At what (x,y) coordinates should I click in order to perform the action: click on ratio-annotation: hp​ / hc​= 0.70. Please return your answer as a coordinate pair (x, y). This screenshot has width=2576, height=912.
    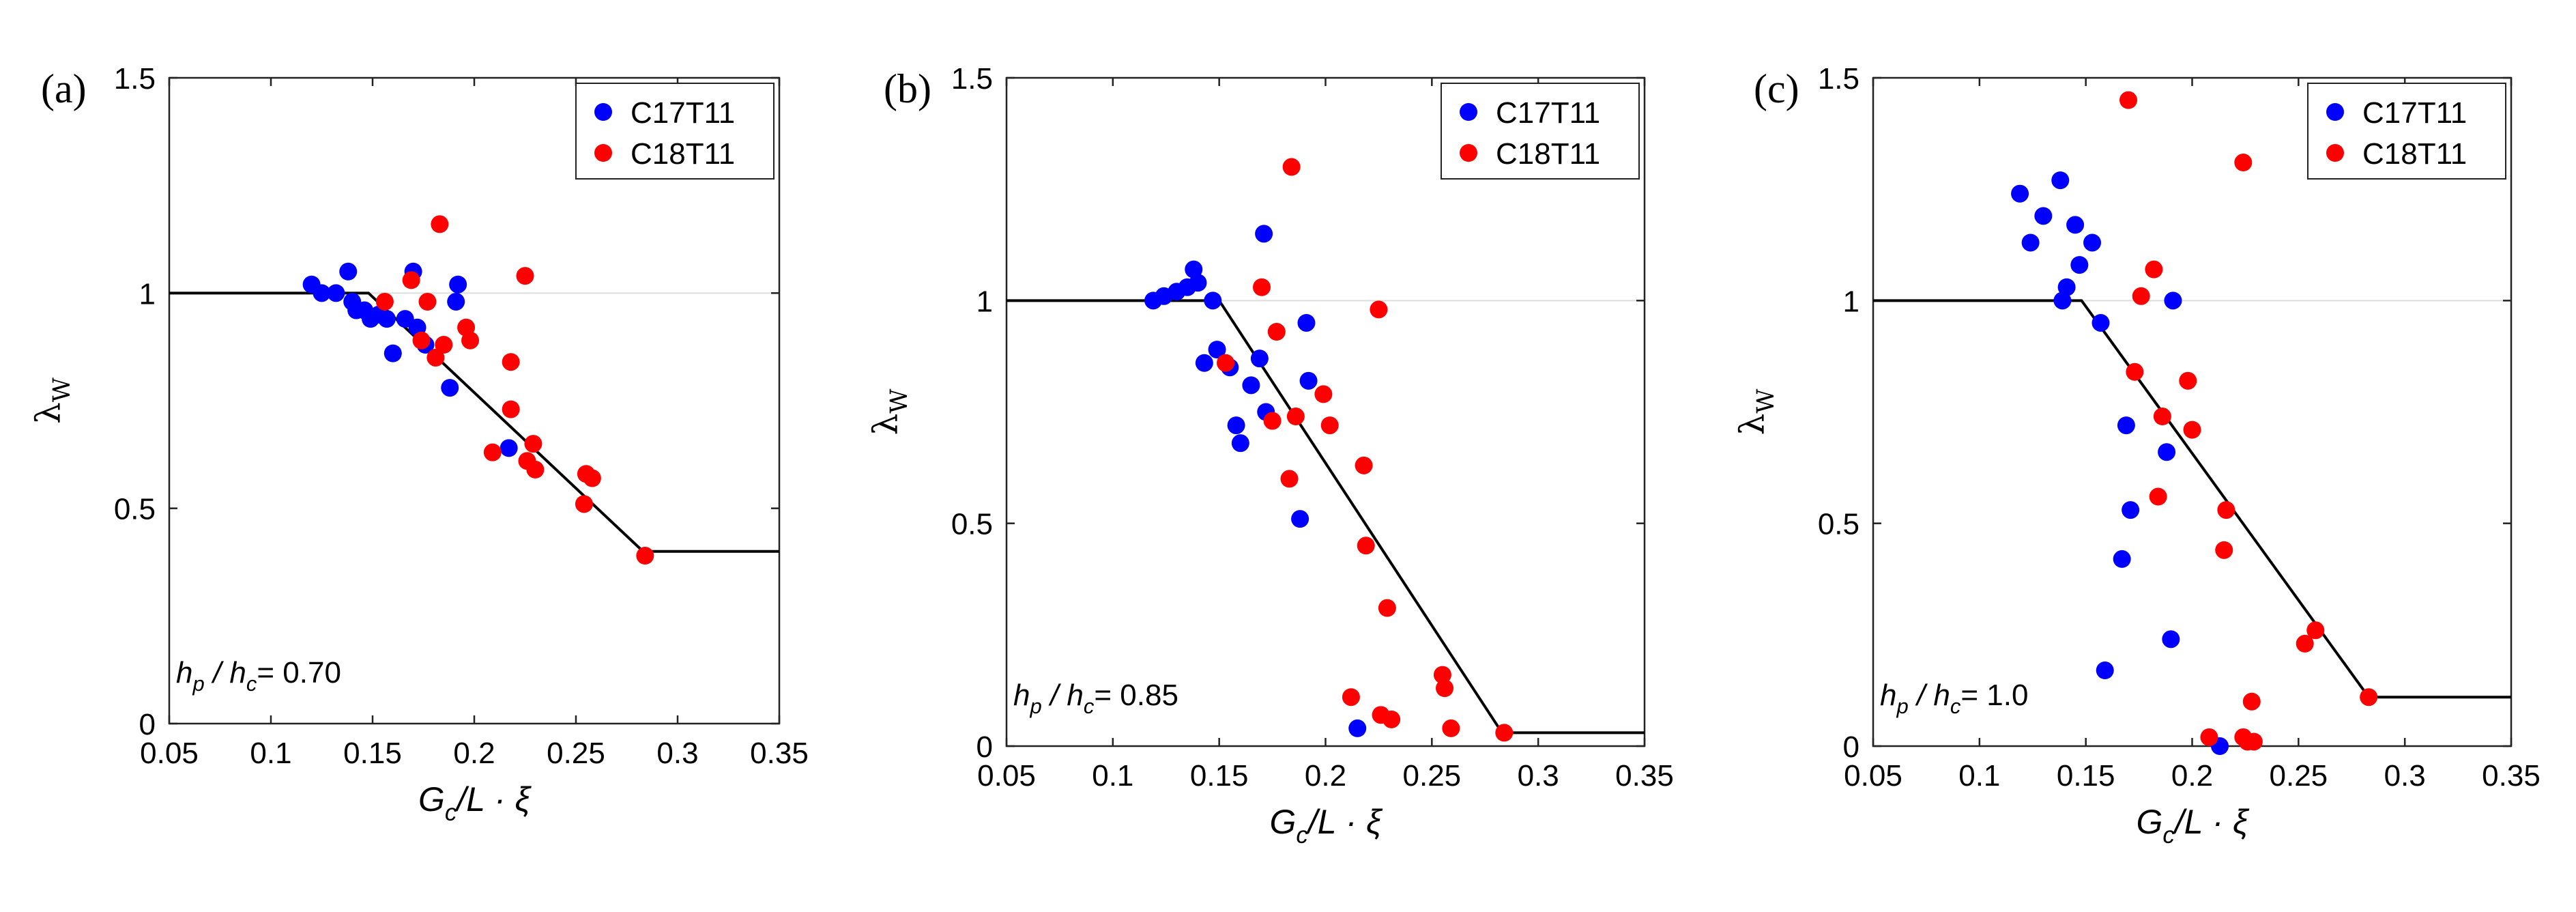
    Looking at the image, I should click on (258, 676).